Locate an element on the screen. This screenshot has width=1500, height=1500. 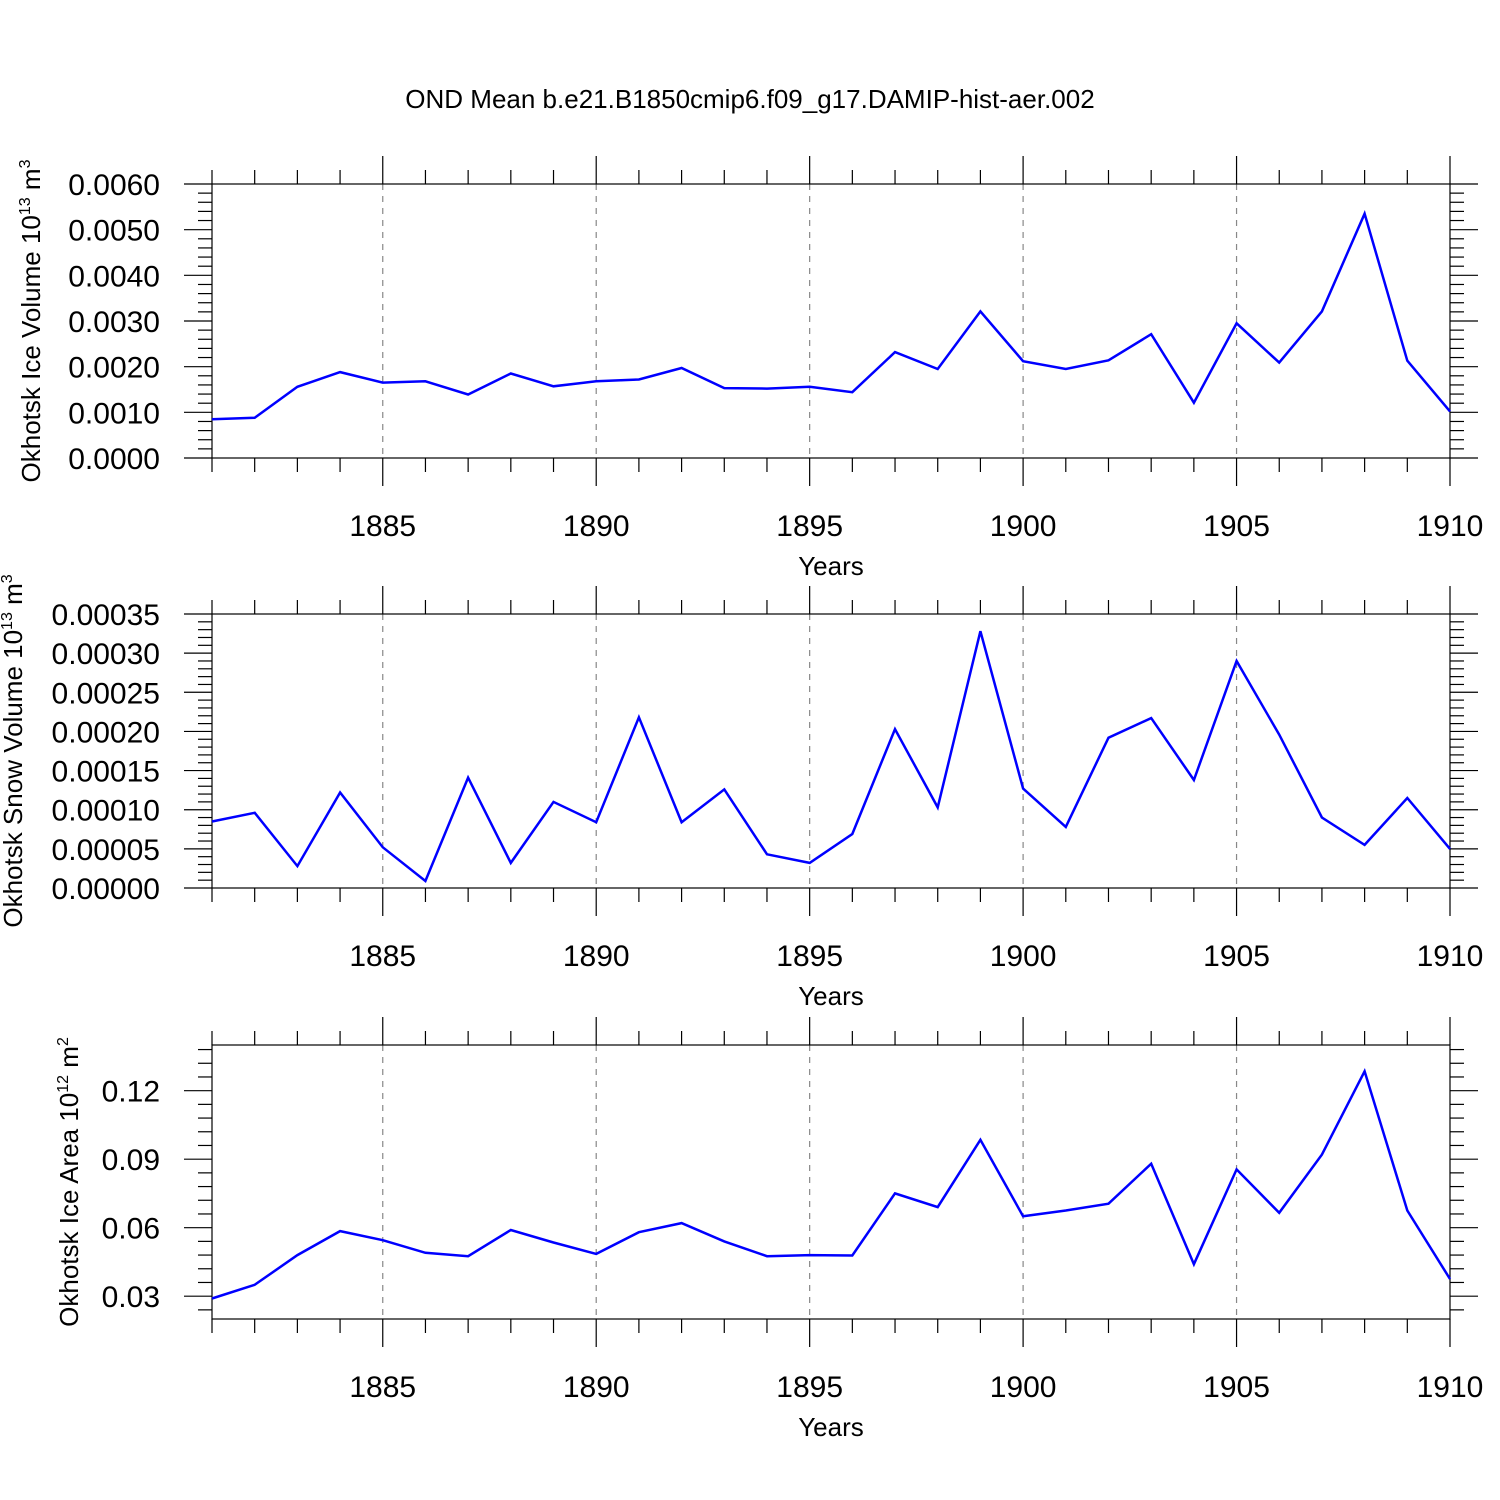
y-tick-label: 0.00020 is located at coordinates (106, 732).